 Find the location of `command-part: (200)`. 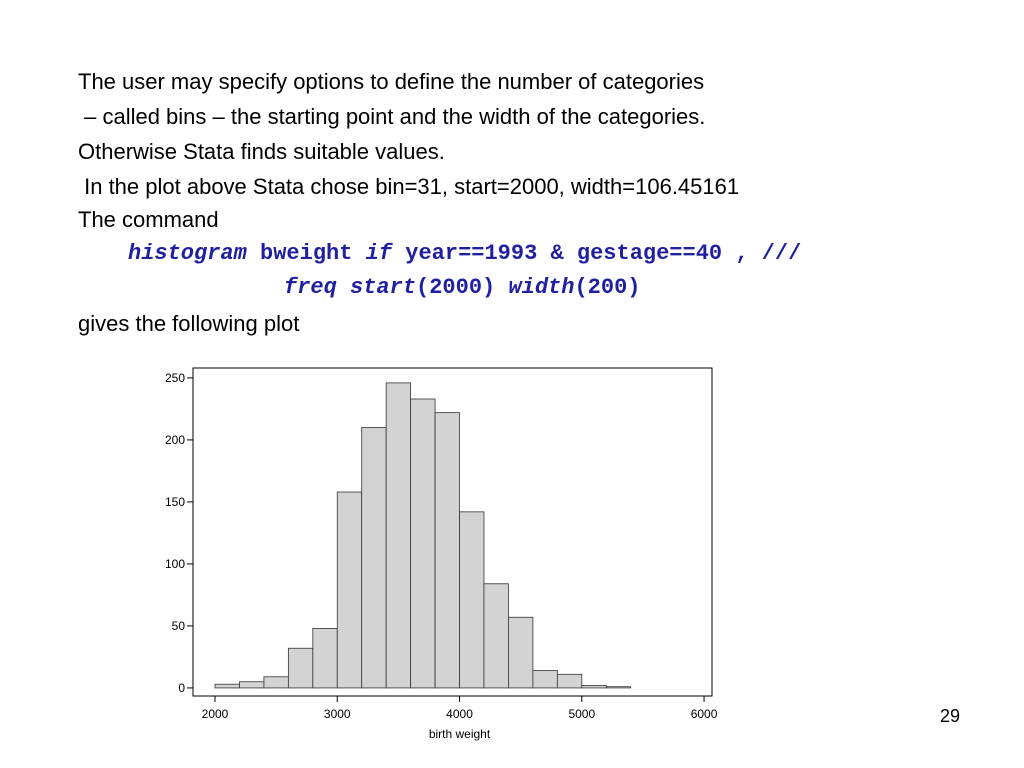

command-part: (200) is located at coordinates (607, 287).